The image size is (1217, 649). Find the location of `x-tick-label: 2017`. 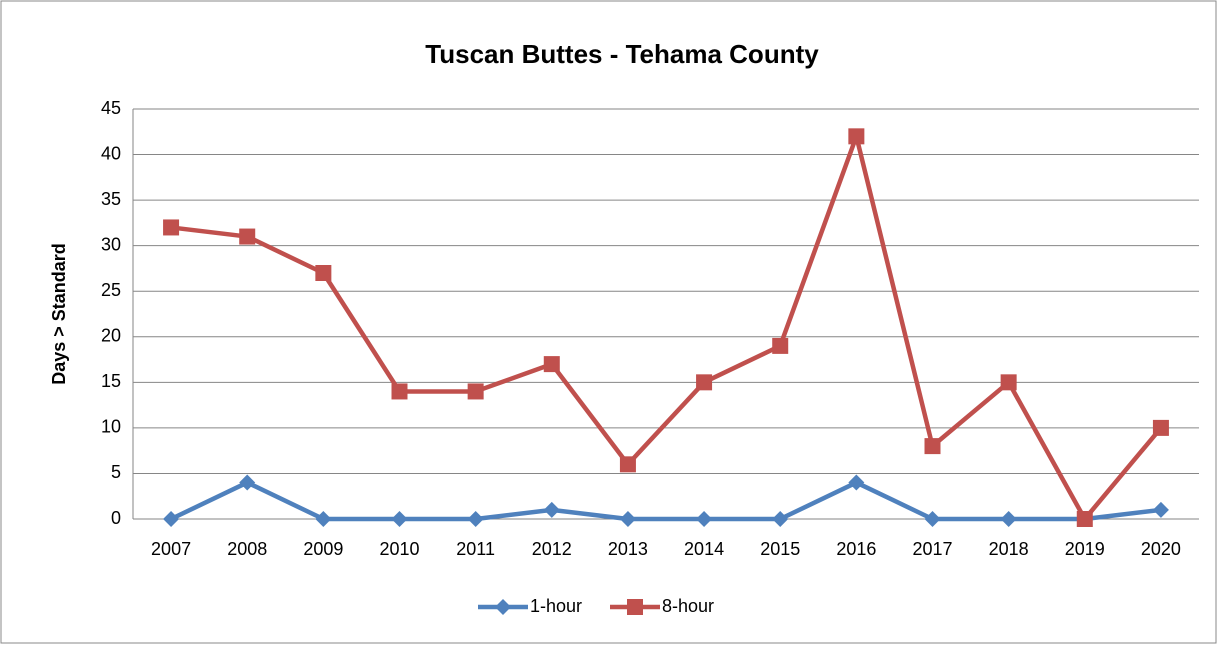

x-tick-label: 2017 is located at coordinates (932, 549).